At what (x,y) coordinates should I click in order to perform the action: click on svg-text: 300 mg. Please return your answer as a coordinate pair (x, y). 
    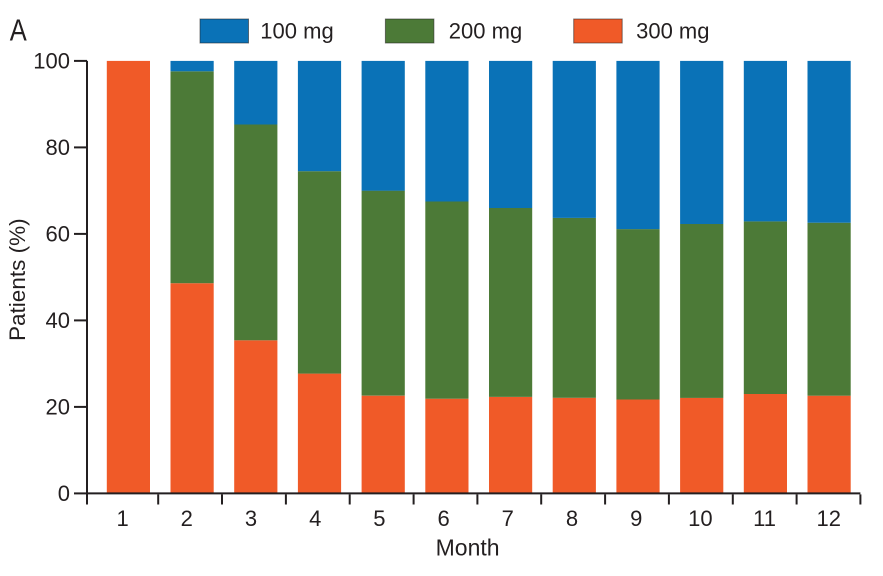
    Looking at the image, I should click on (672, 31).